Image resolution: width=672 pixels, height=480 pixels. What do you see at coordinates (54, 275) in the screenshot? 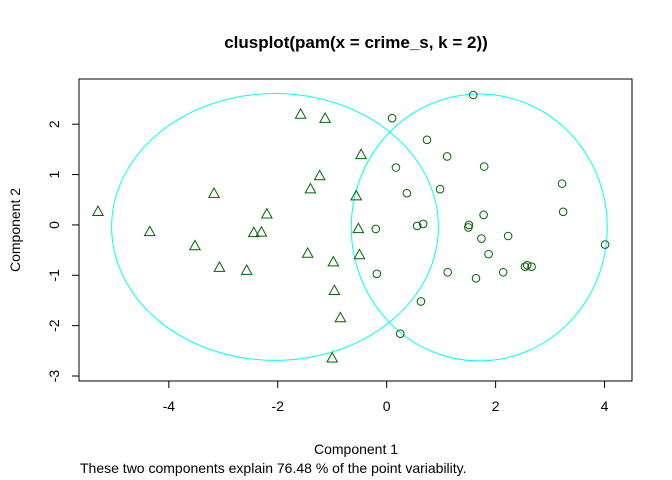
I see `y-tick-label: -1` at bounding box center [54, 275].